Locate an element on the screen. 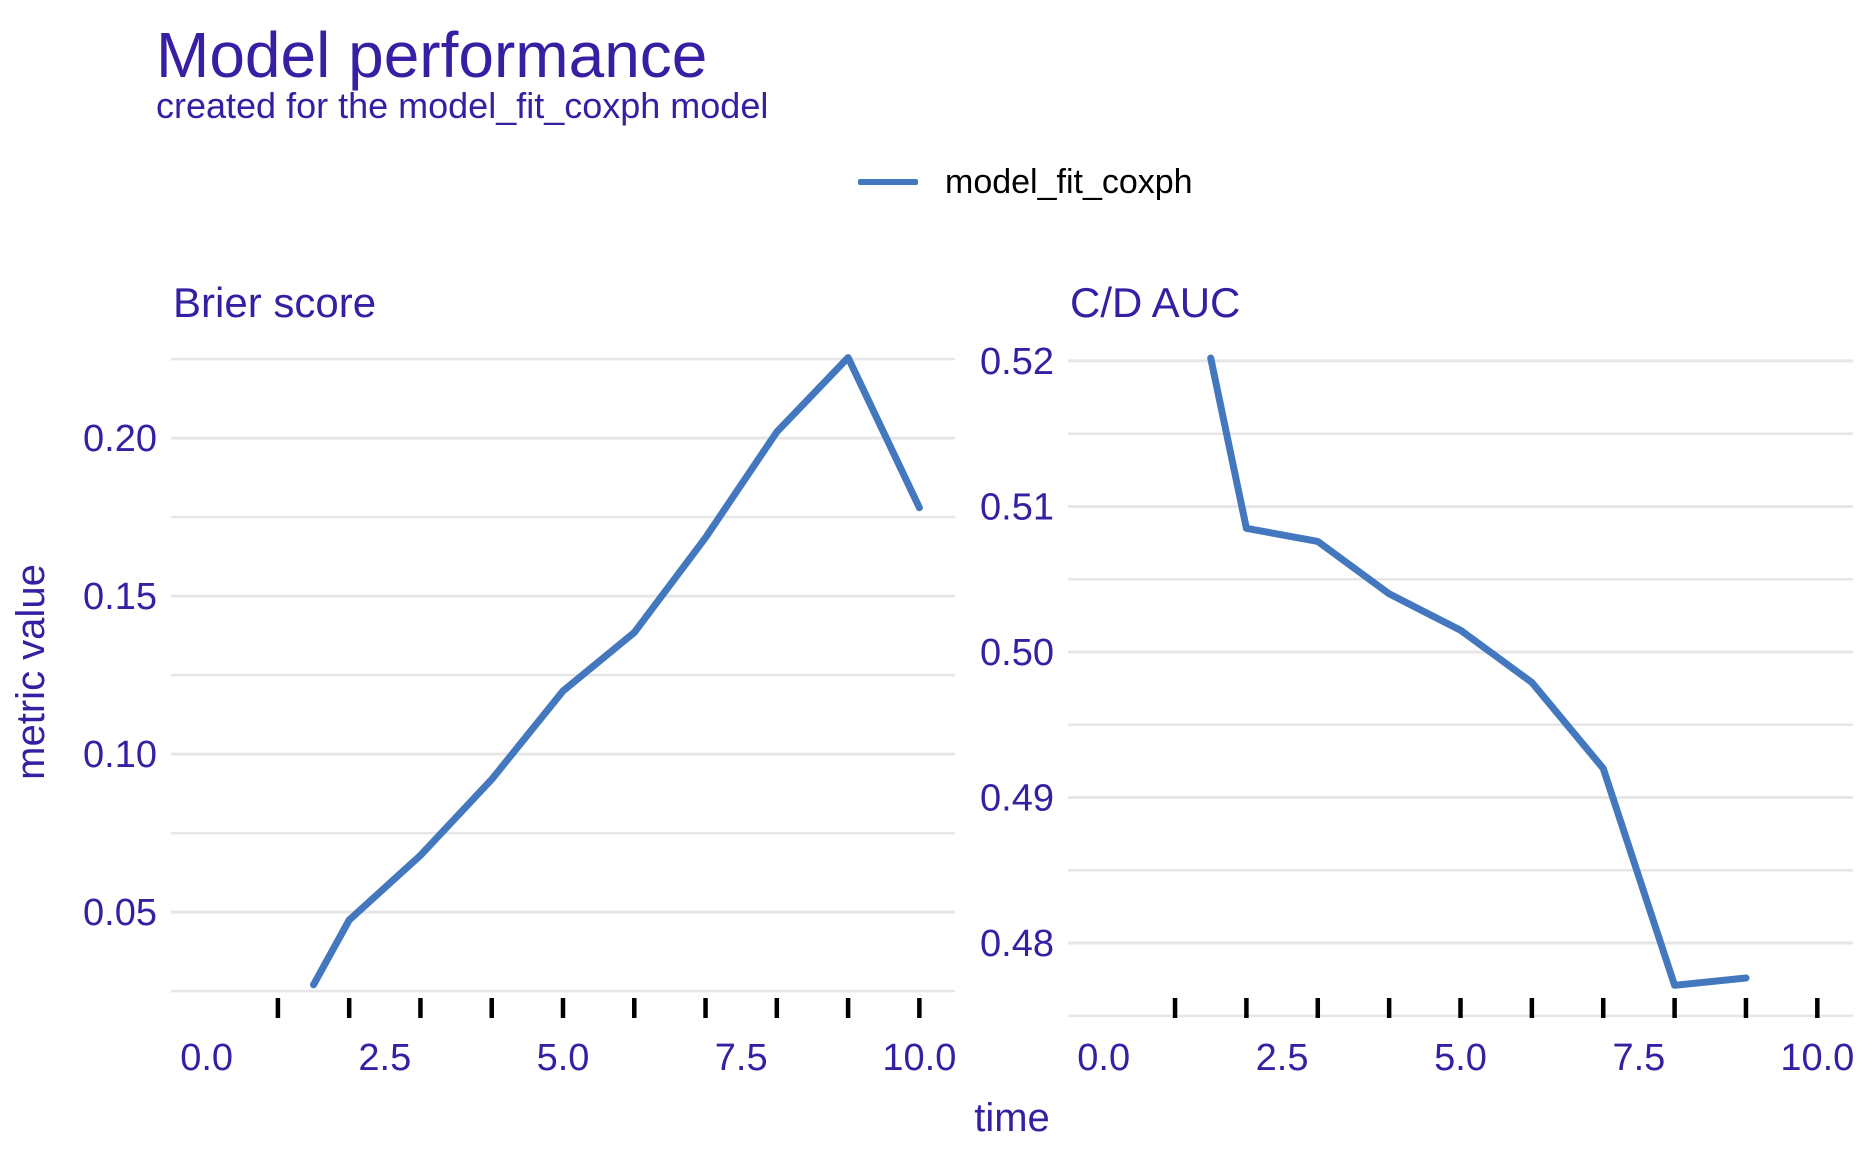 Image resolution: width=1872 pixels, height=1152 pixels. legend: model_fit_coxph is located at coordinates (1025, 182).